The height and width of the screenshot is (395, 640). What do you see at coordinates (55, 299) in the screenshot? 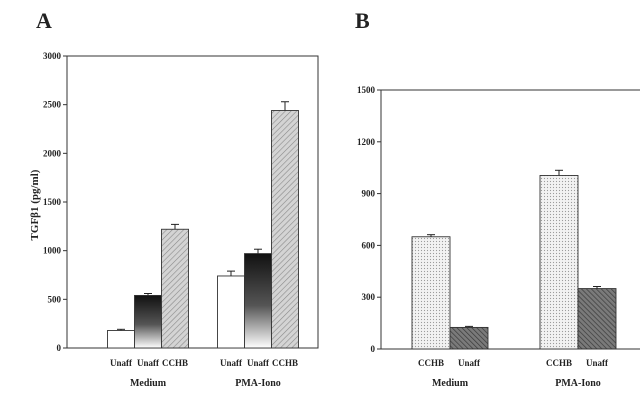
I see `y-tick-label: 500` at bounding box center [55, 299].